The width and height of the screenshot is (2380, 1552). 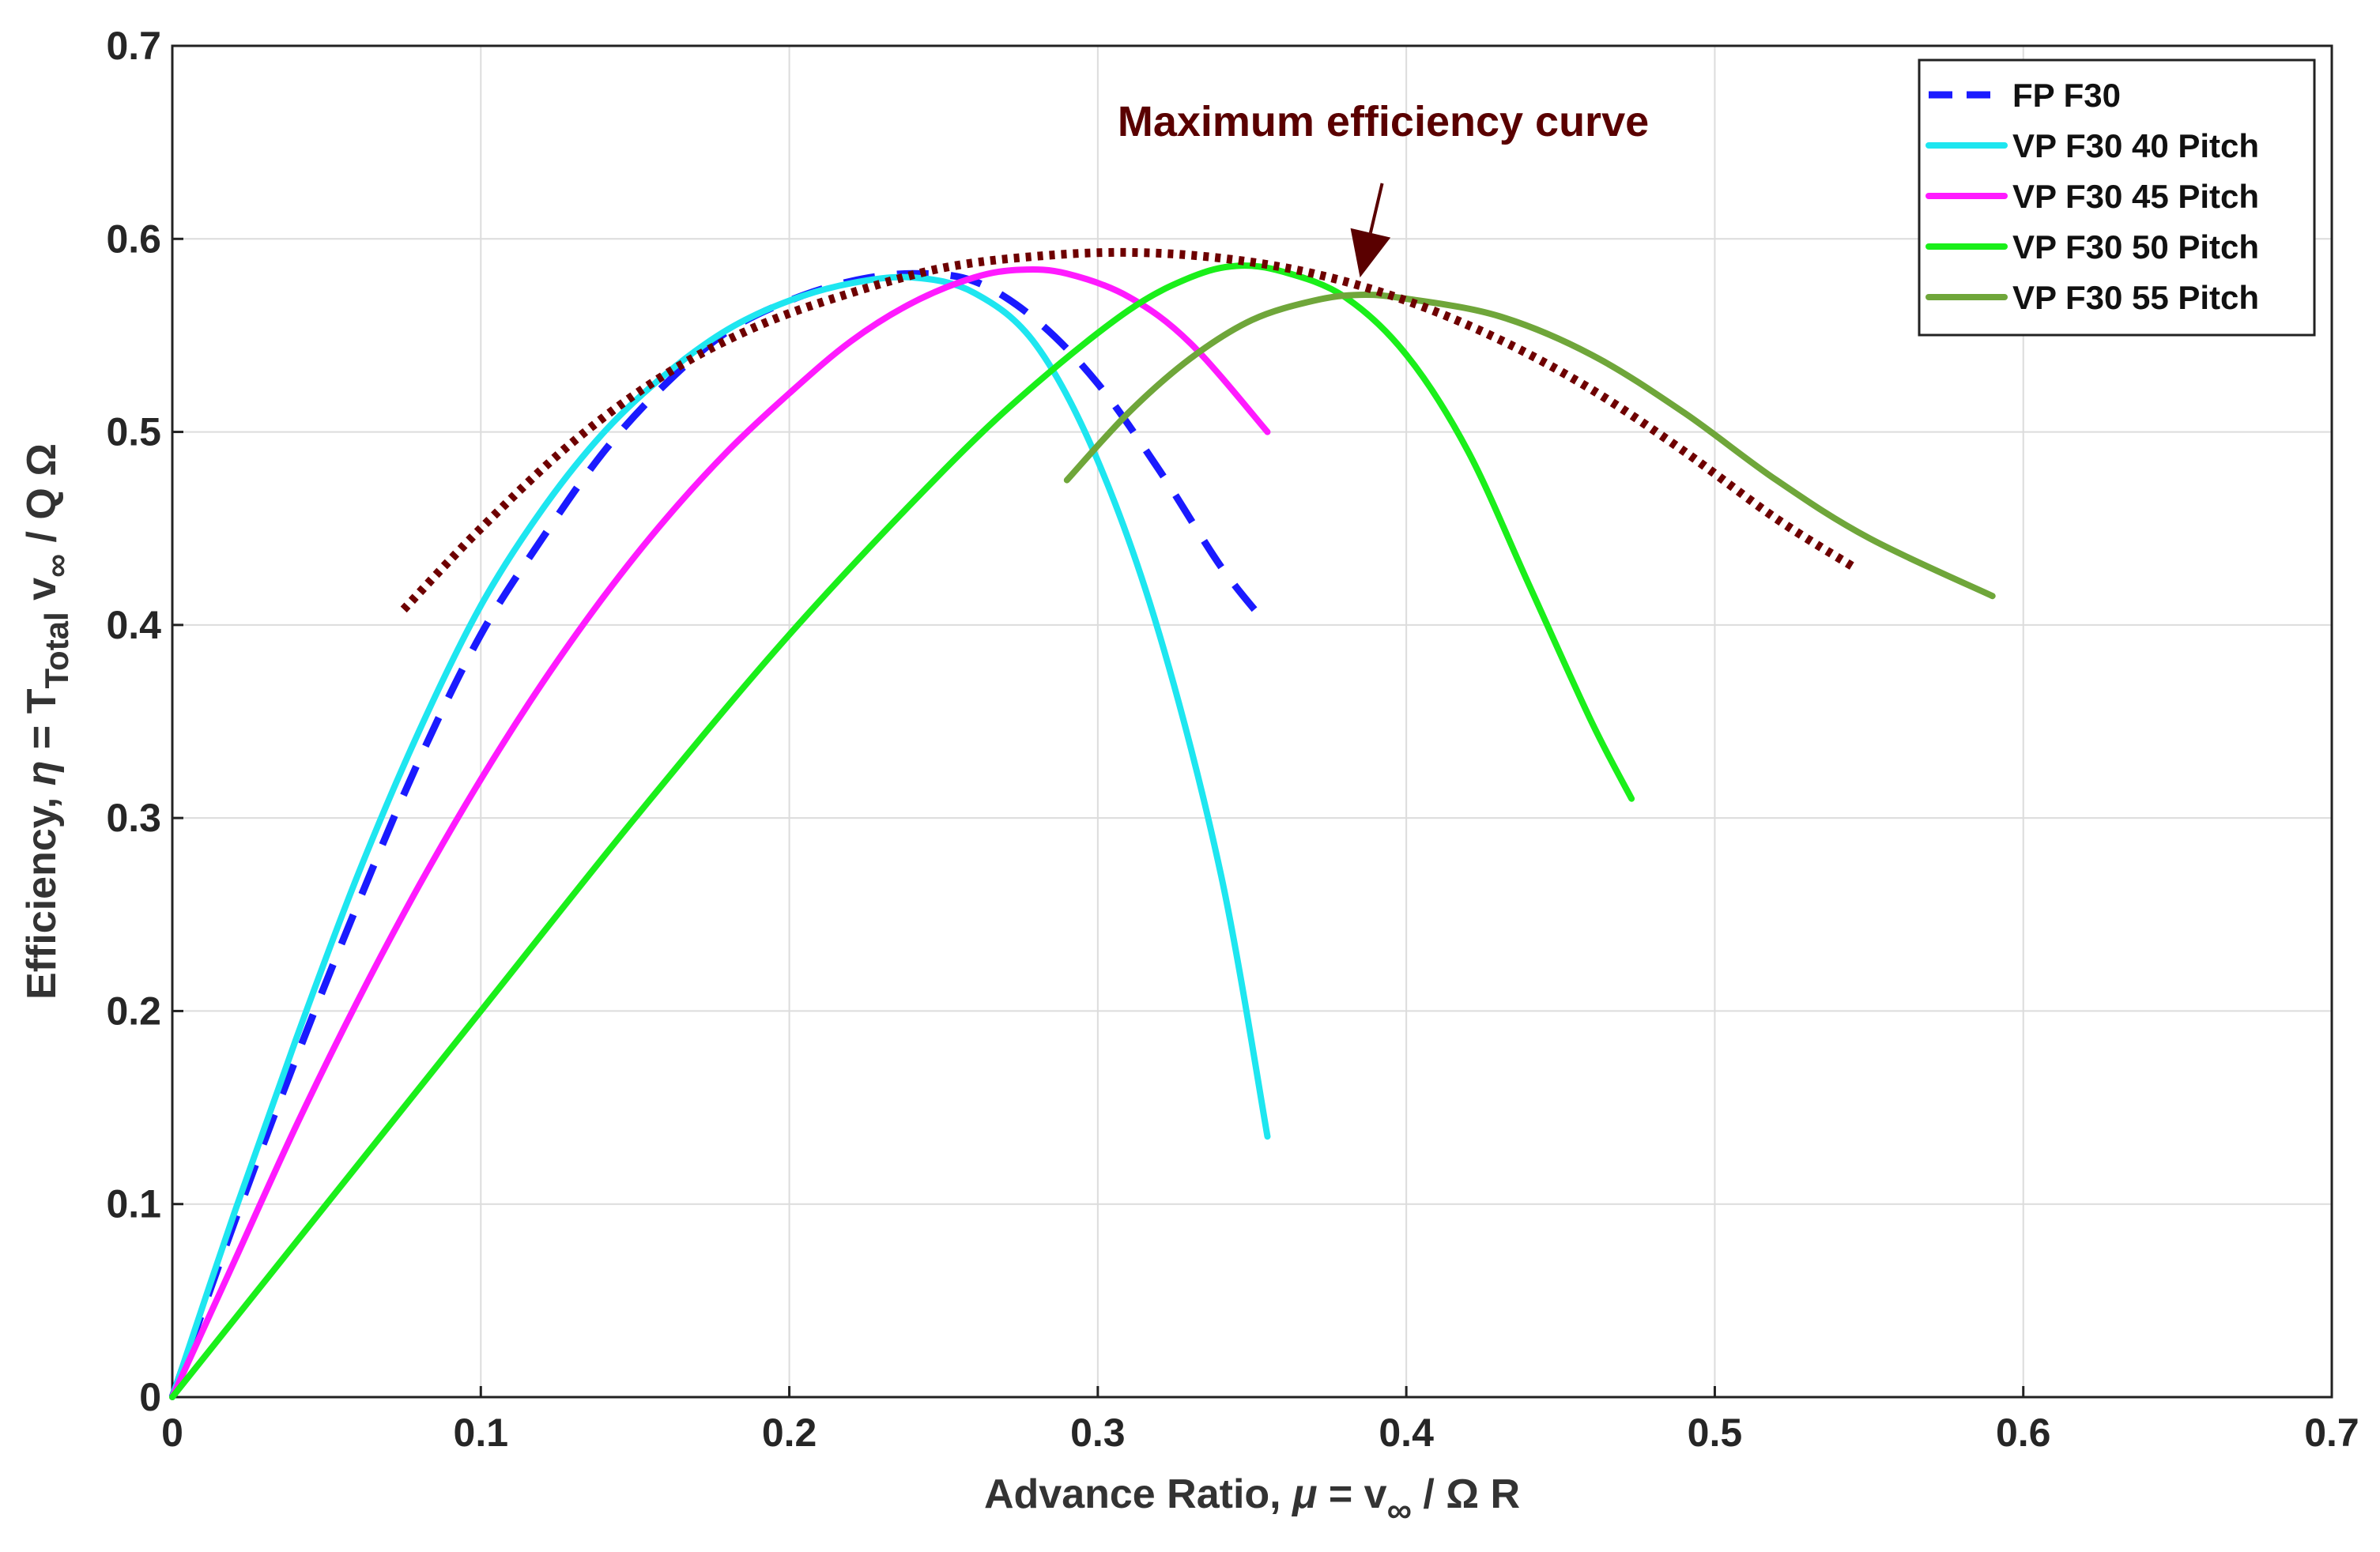 What do you see at coordinates (57, 650) in the screenshot?
I see `y-axis-label-sub: Total` at bounding box center [57, 650].